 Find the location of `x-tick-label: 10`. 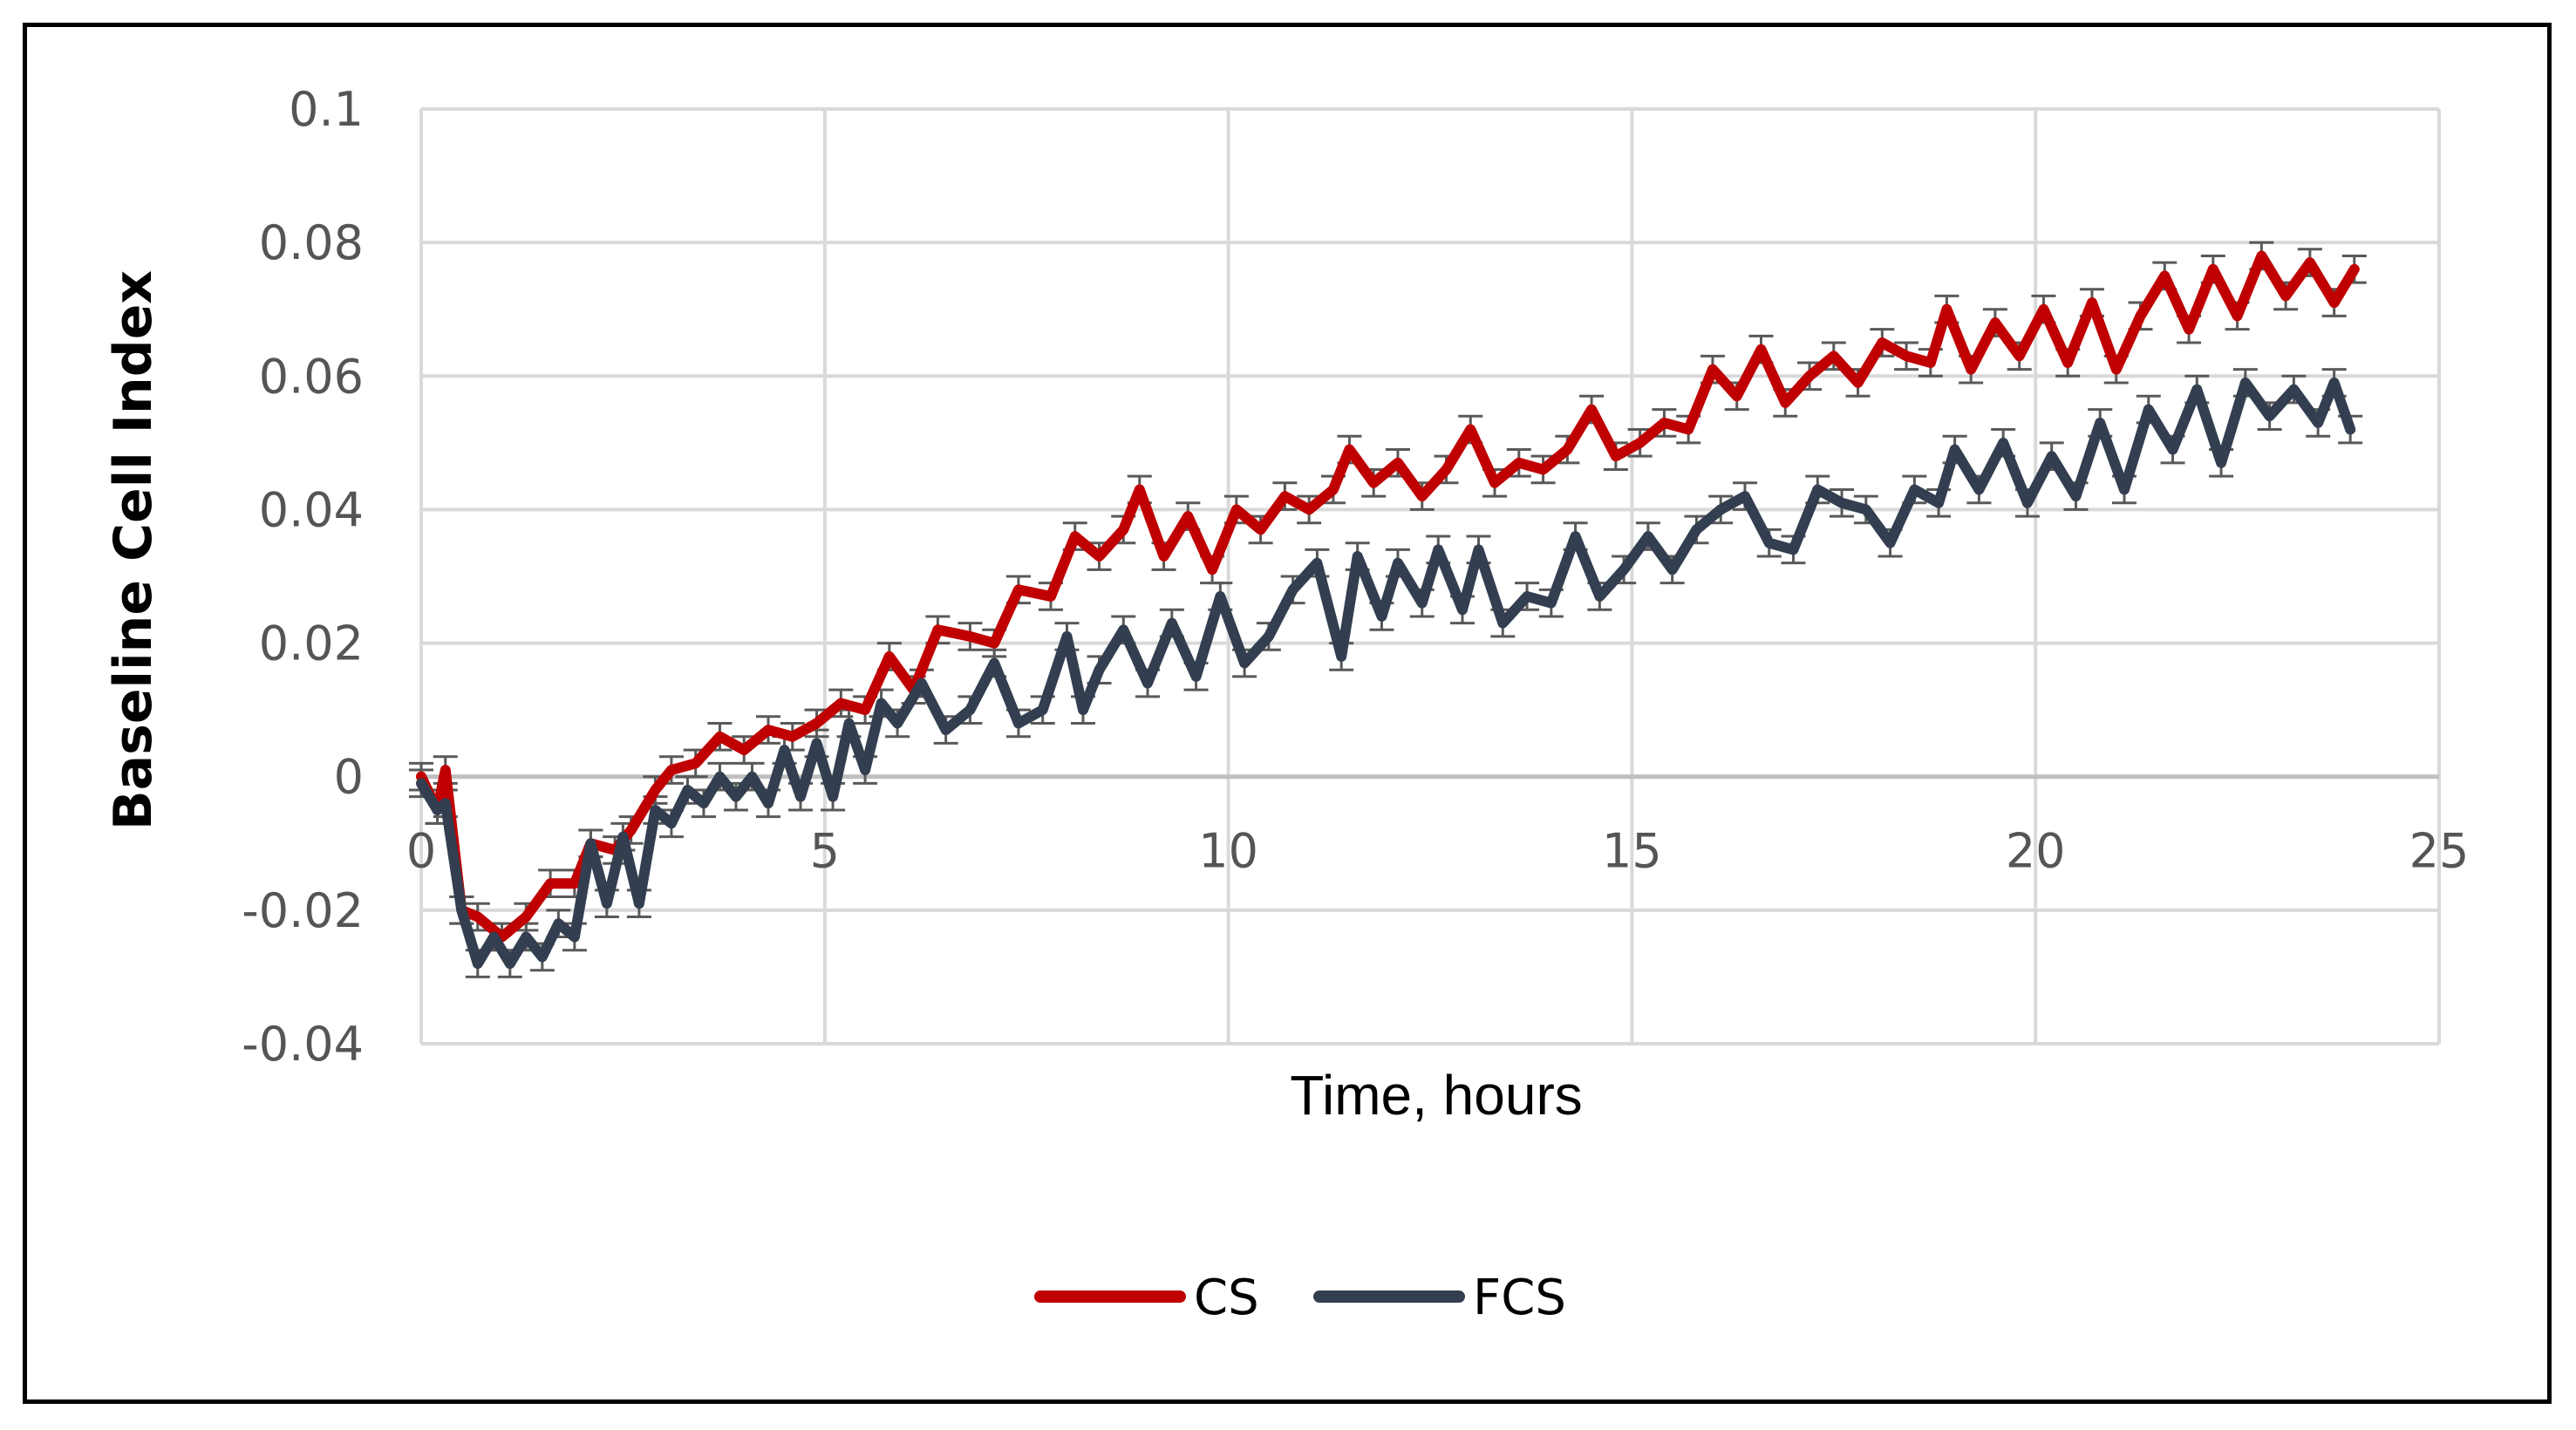

x-tick-label: 10 is located at coordinates (1228, 852).